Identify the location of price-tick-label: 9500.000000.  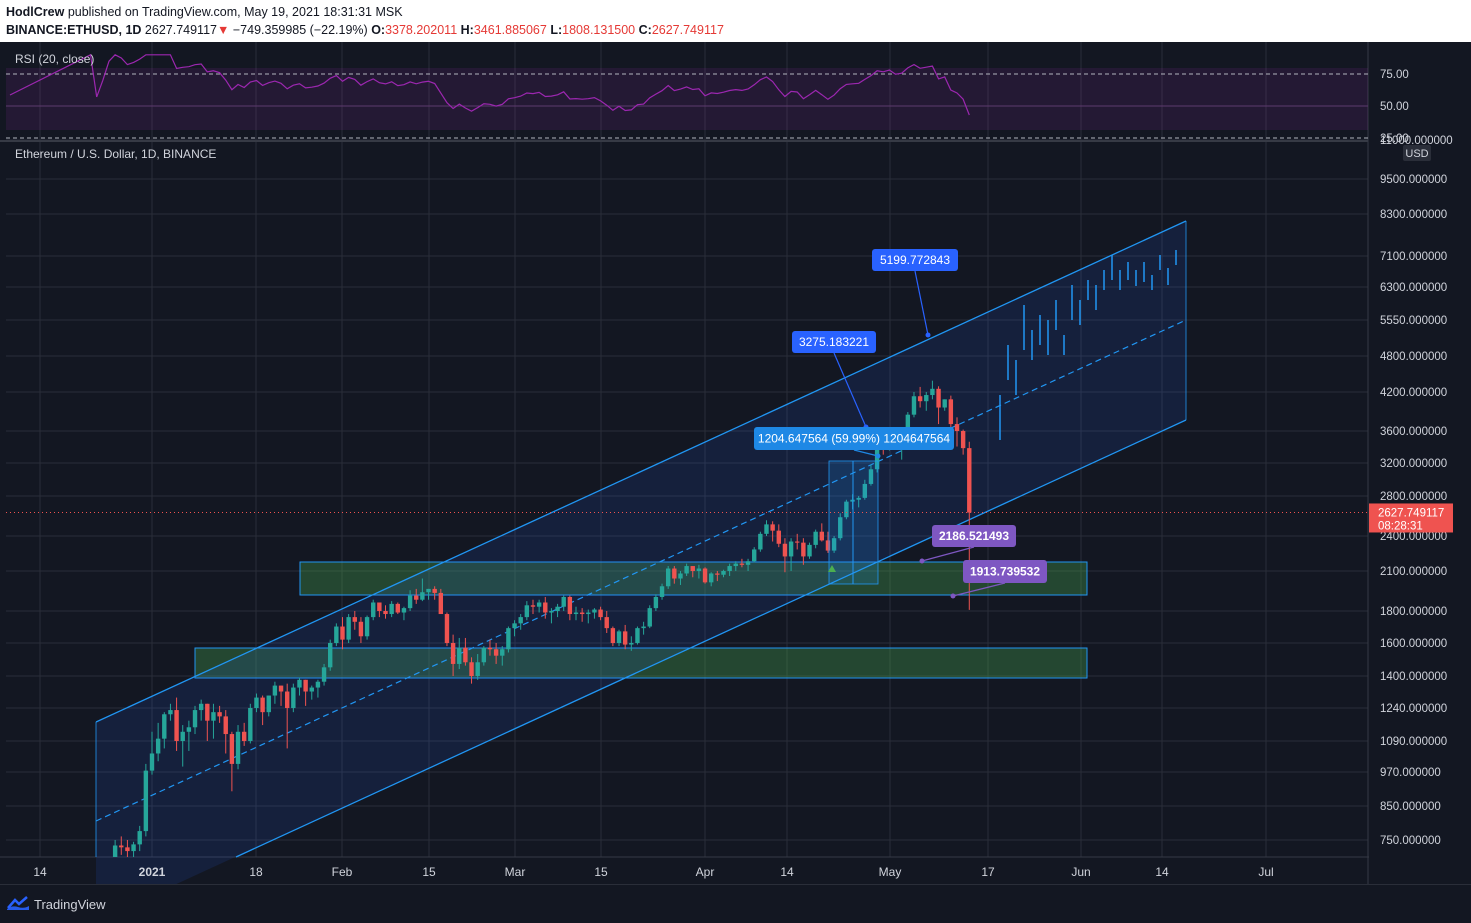
(1413, 180).